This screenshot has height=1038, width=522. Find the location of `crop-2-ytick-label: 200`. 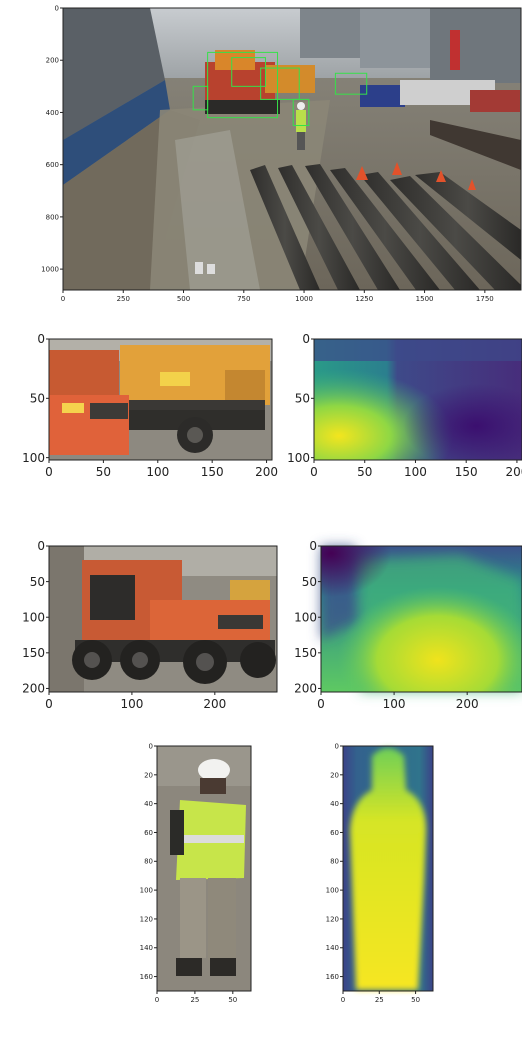

crop-2-ytick-label: 200 is located at coordinates (33, 689).